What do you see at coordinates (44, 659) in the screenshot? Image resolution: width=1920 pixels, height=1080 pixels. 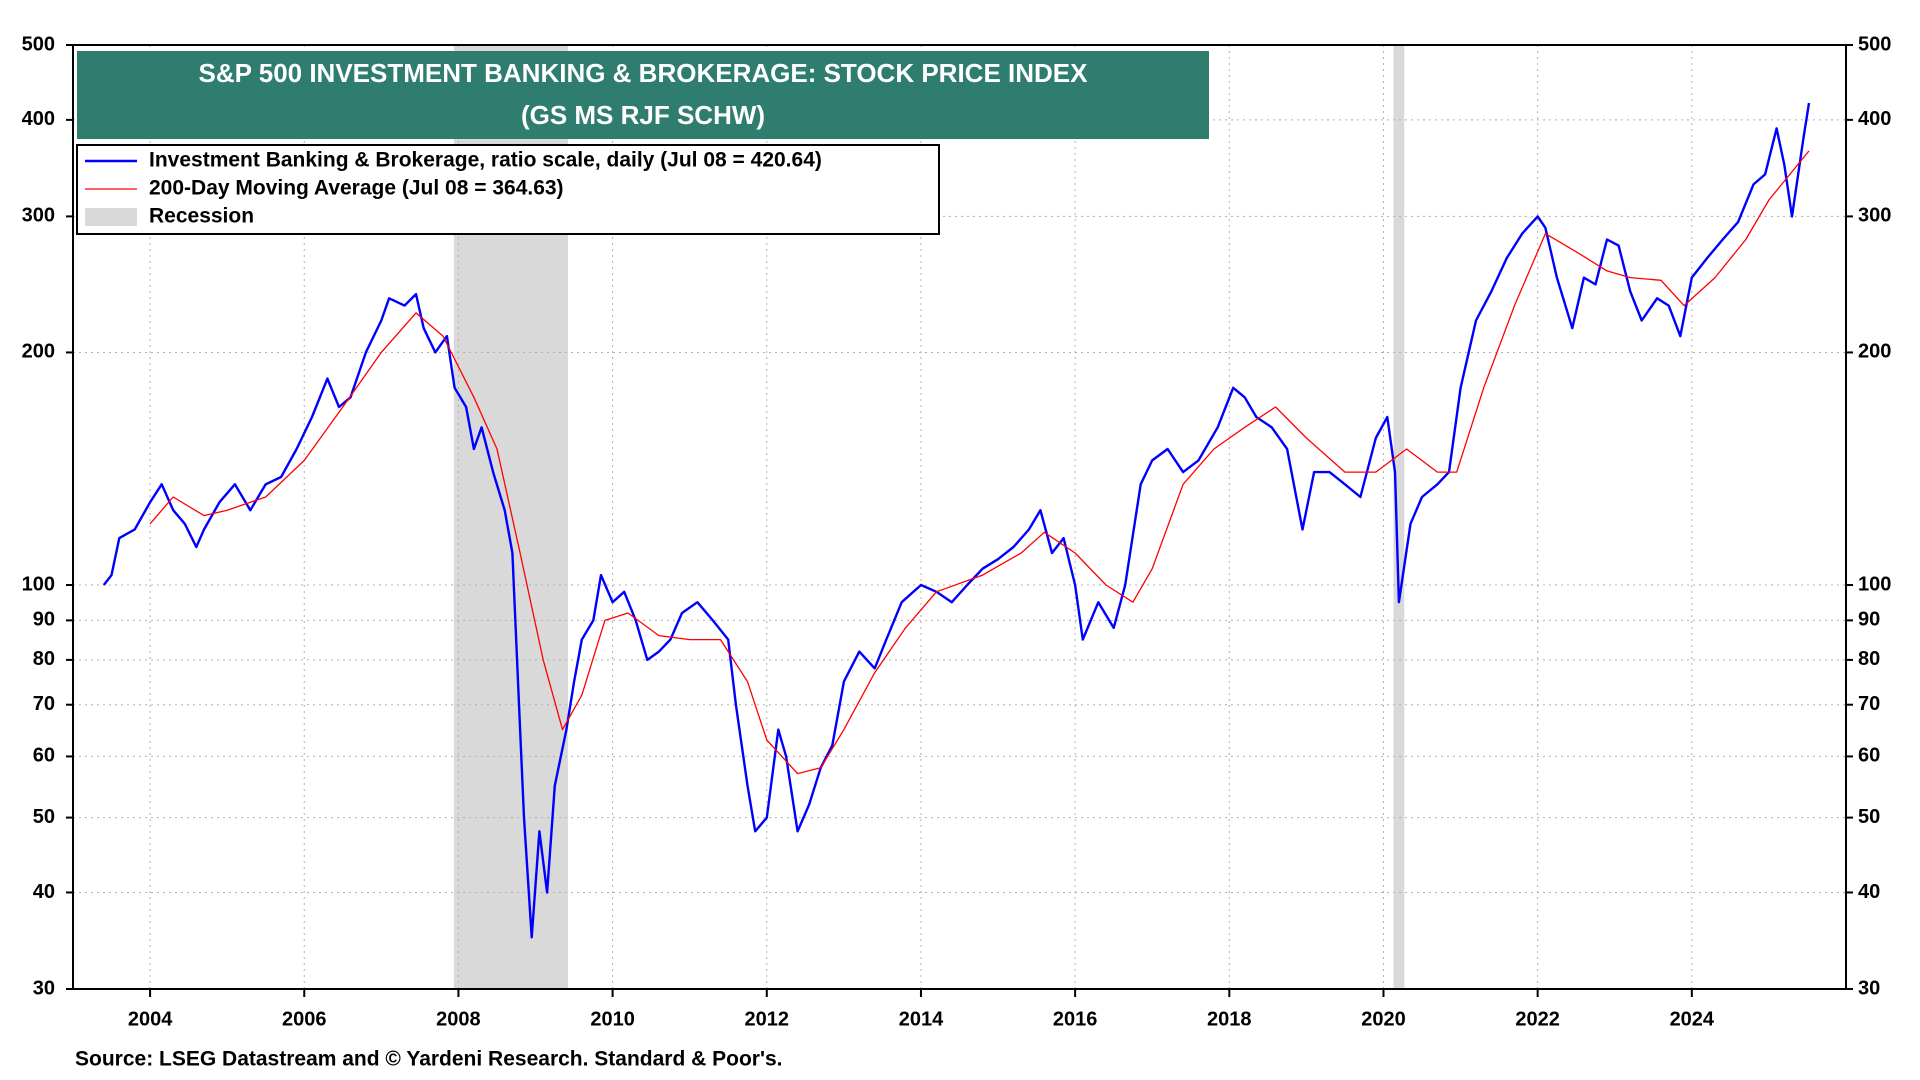 I see `y-tick-label: 80` at bounding box center [44, 659].